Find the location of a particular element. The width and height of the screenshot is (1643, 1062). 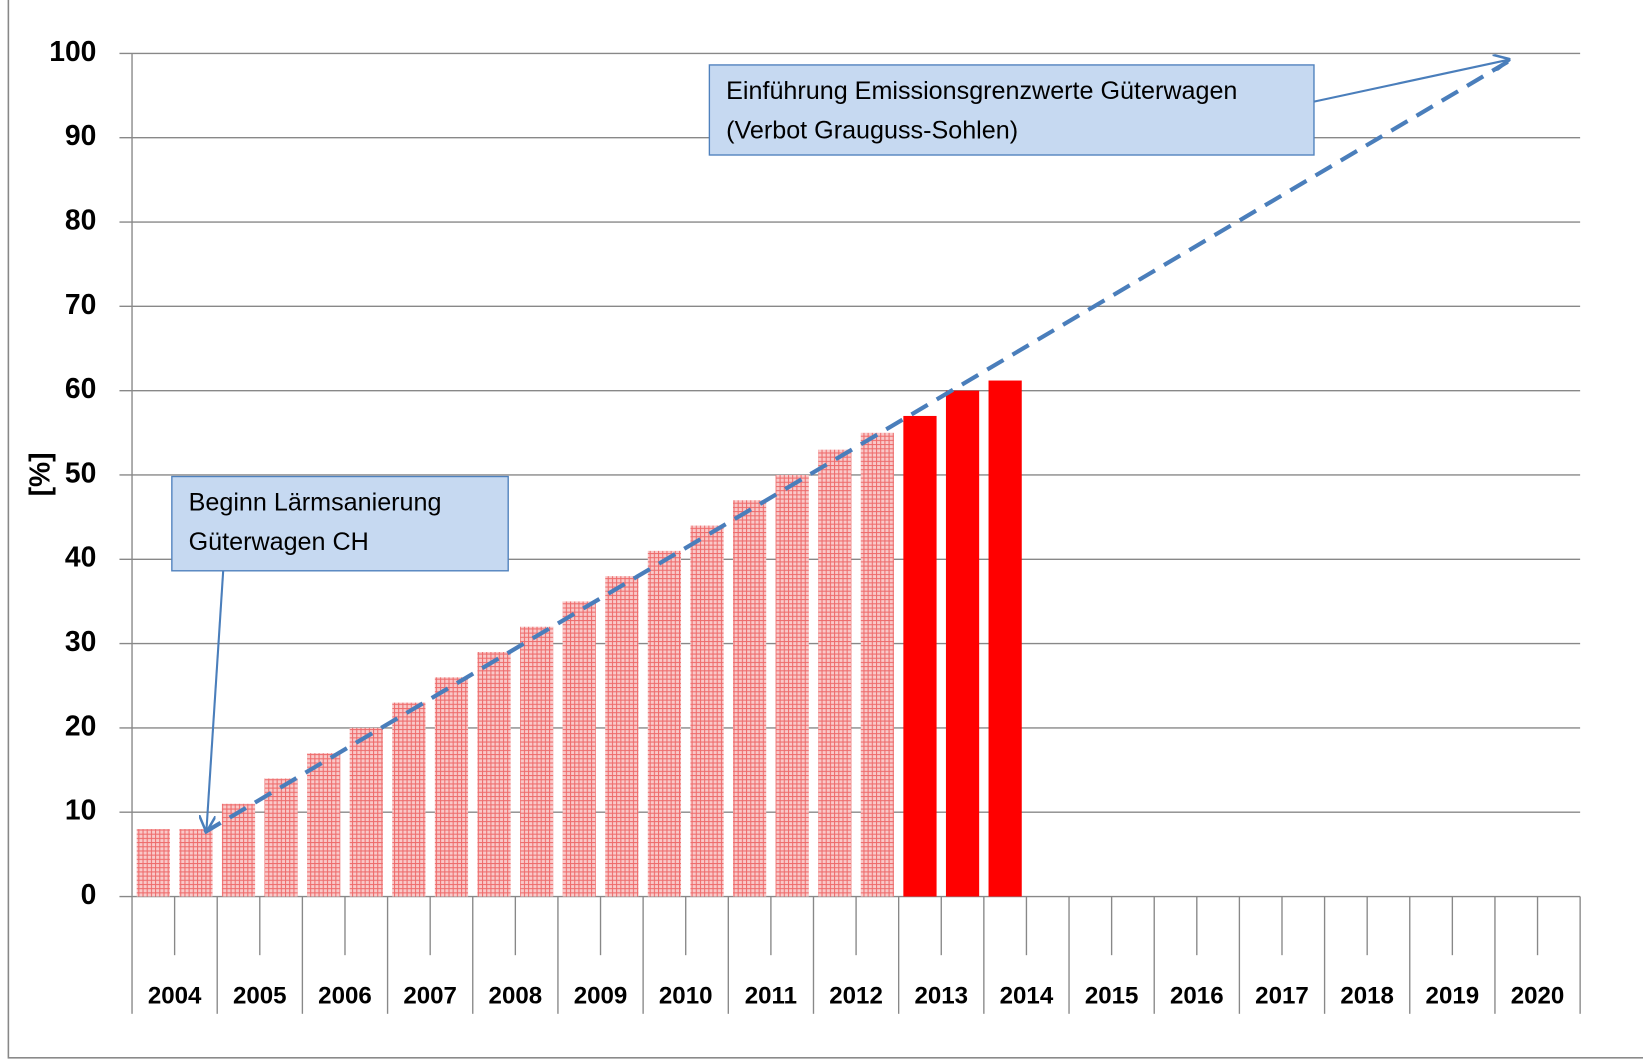

x-tick-label: 2007 is located at coordinates (430, 995).